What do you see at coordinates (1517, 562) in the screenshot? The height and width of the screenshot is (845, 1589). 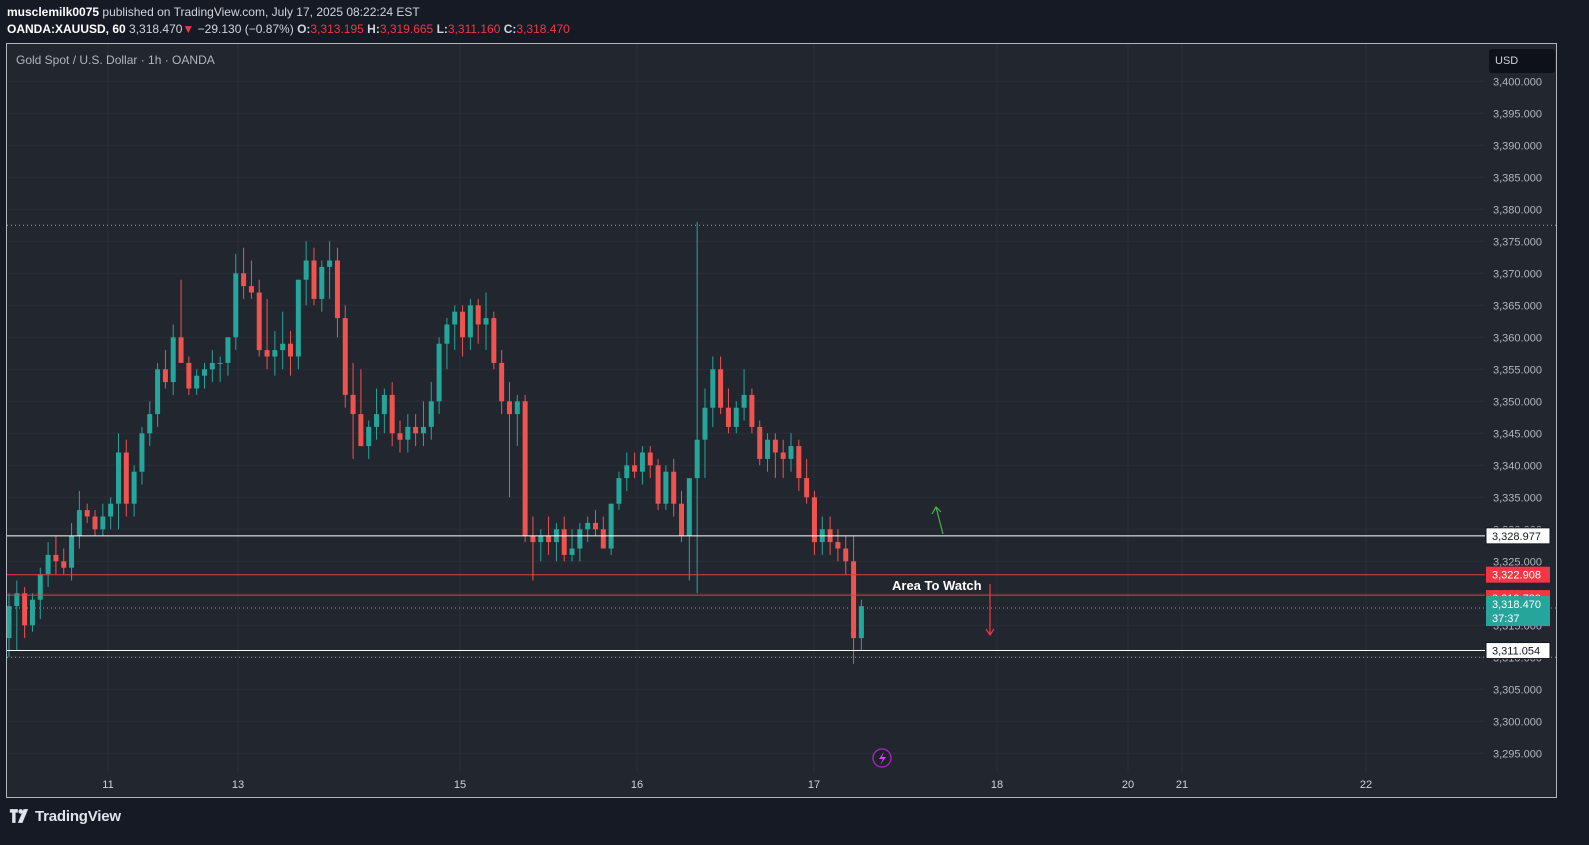 I see `y-tick-label: 3,325.000` at bounding box center [1517, 562].